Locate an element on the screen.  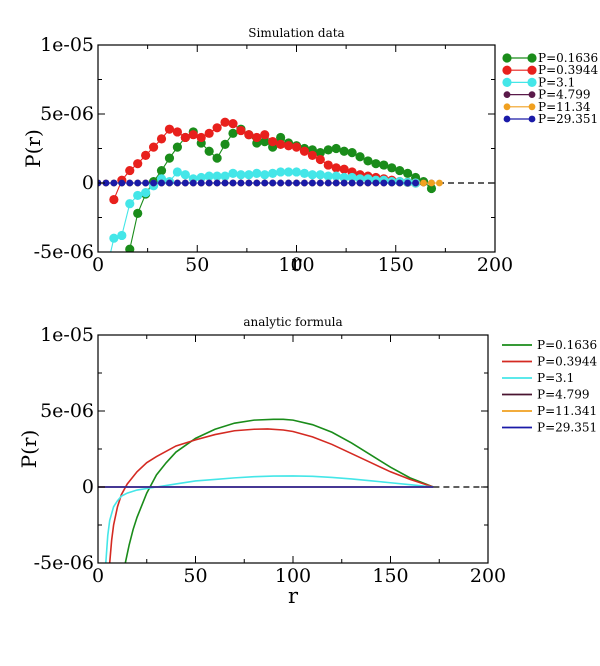
chart-2-legend-label-4: P=4.799 is located at coordinates (563, 395).